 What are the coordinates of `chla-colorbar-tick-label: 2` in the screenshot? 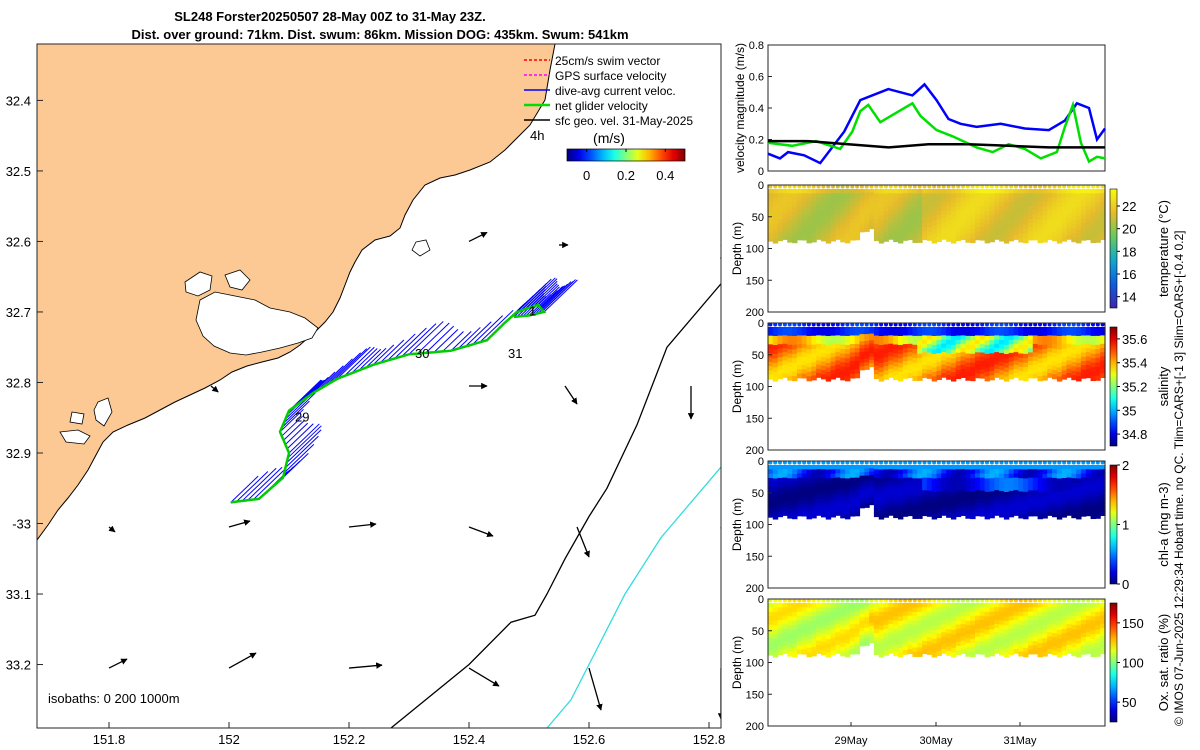 It's located at (1125, 465).